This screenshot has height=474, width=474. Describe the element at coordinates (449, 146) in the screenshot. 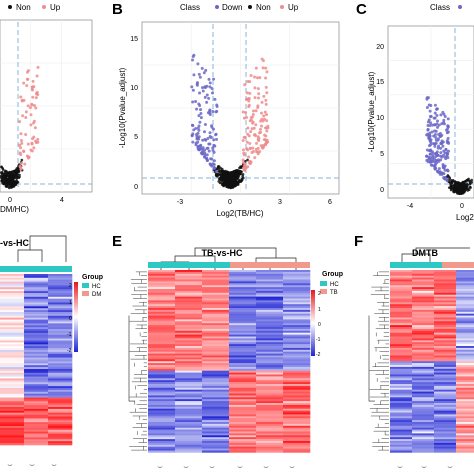

I see `panel-c-points` at that location.